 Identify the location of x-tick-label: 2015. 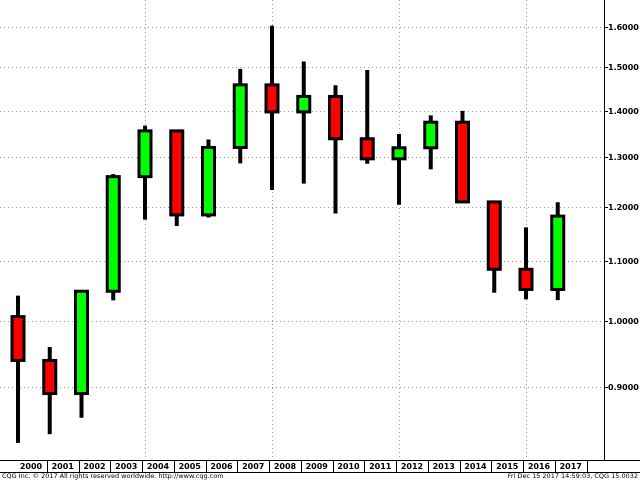
(507, 466).